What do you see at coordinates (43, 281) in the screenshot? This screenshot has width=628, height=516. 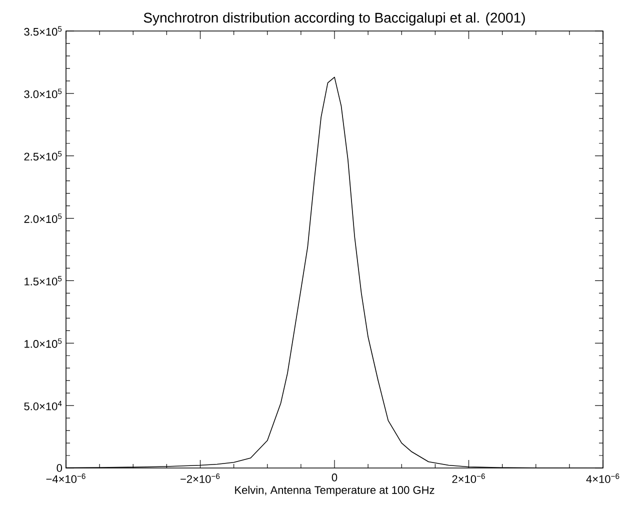 I see `y-tick-label: 1.5×10$^{5}$` at bounding box center [43, 281].